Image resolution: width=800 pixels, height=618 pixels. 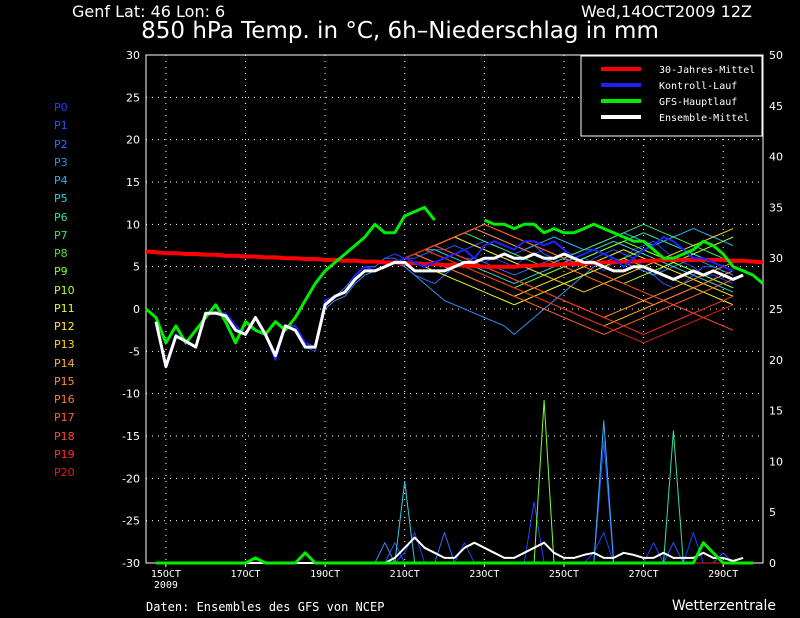 I want to click on source-note: Daten: Ensembles des GFS von NCEP, so click(x=265, y=607).